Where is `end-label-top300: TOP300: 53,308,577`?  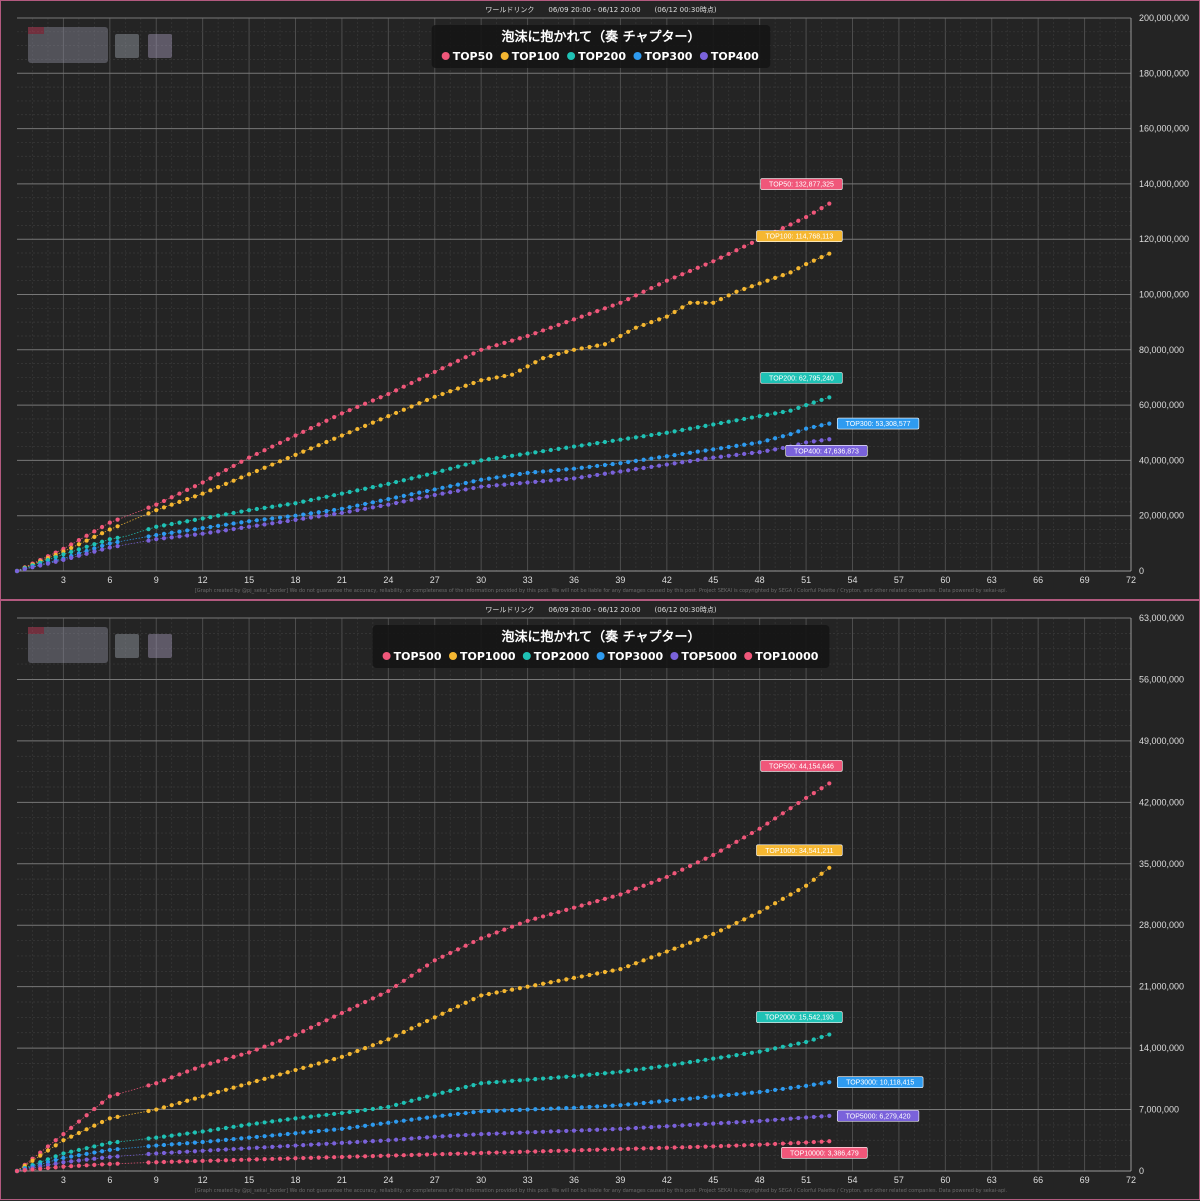
end-label-top300: TOP300: 53,308,577 is located at coordinates (878, 423).